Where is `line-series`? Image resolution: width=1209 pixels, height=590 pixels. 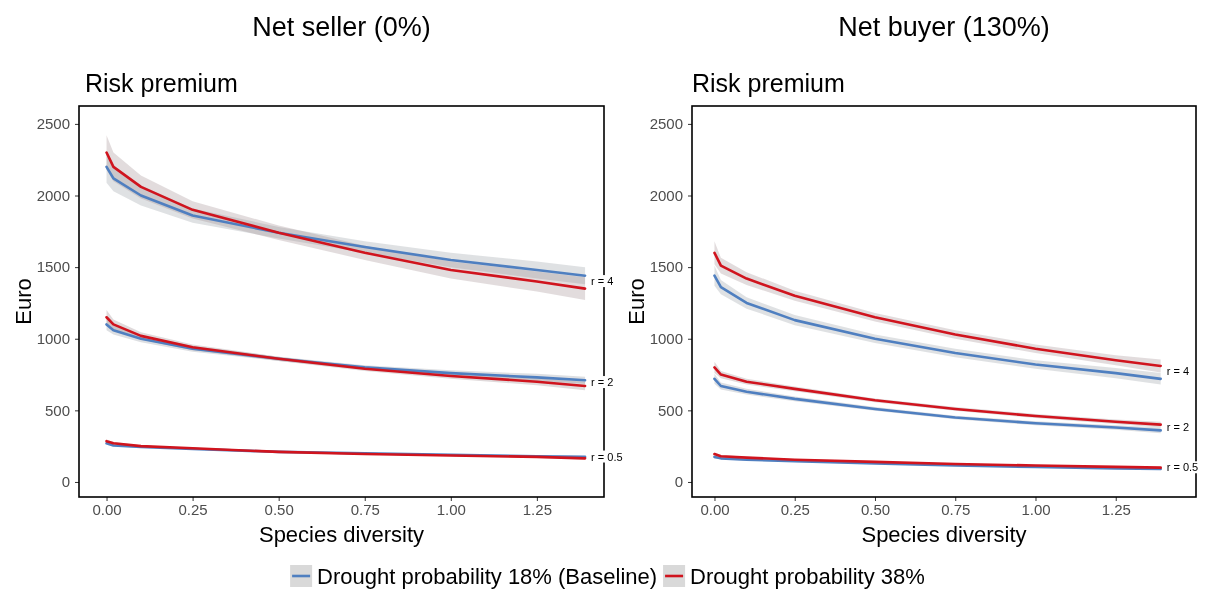
line-series is located at coordinates (346, 221).